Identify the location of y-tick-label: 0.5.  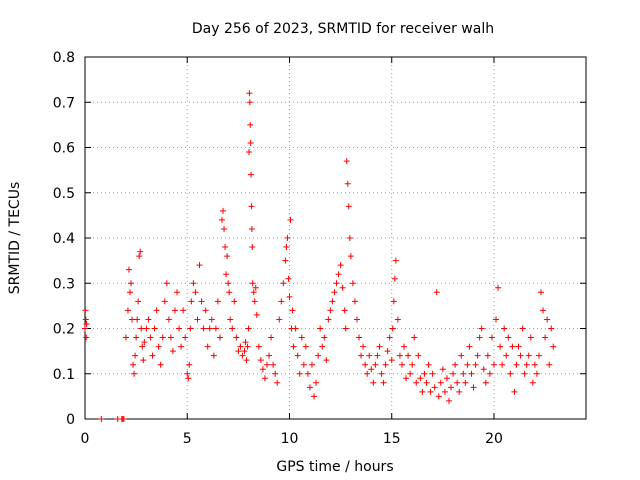
(64, 194).